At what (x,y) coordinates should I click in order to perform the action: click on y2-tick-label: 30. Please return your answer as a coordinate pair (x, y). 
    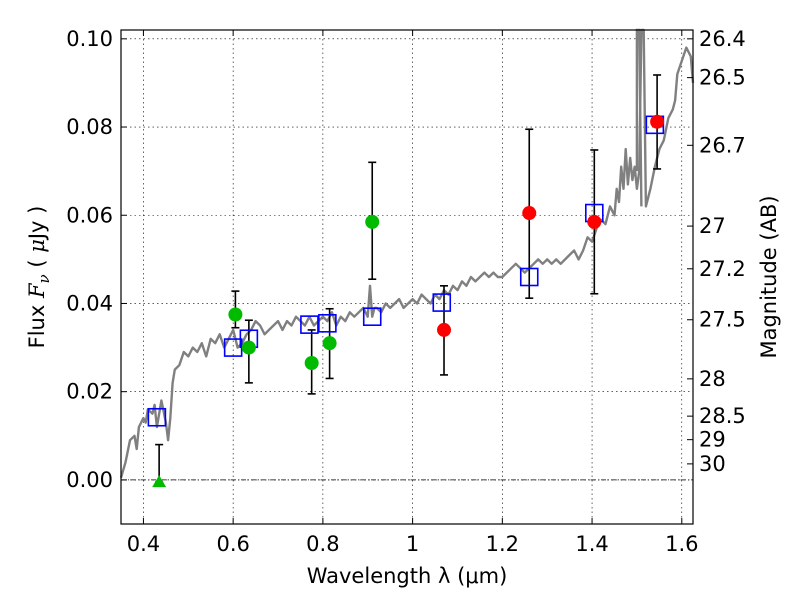
    Looking at the image, I should click on (712, 464).